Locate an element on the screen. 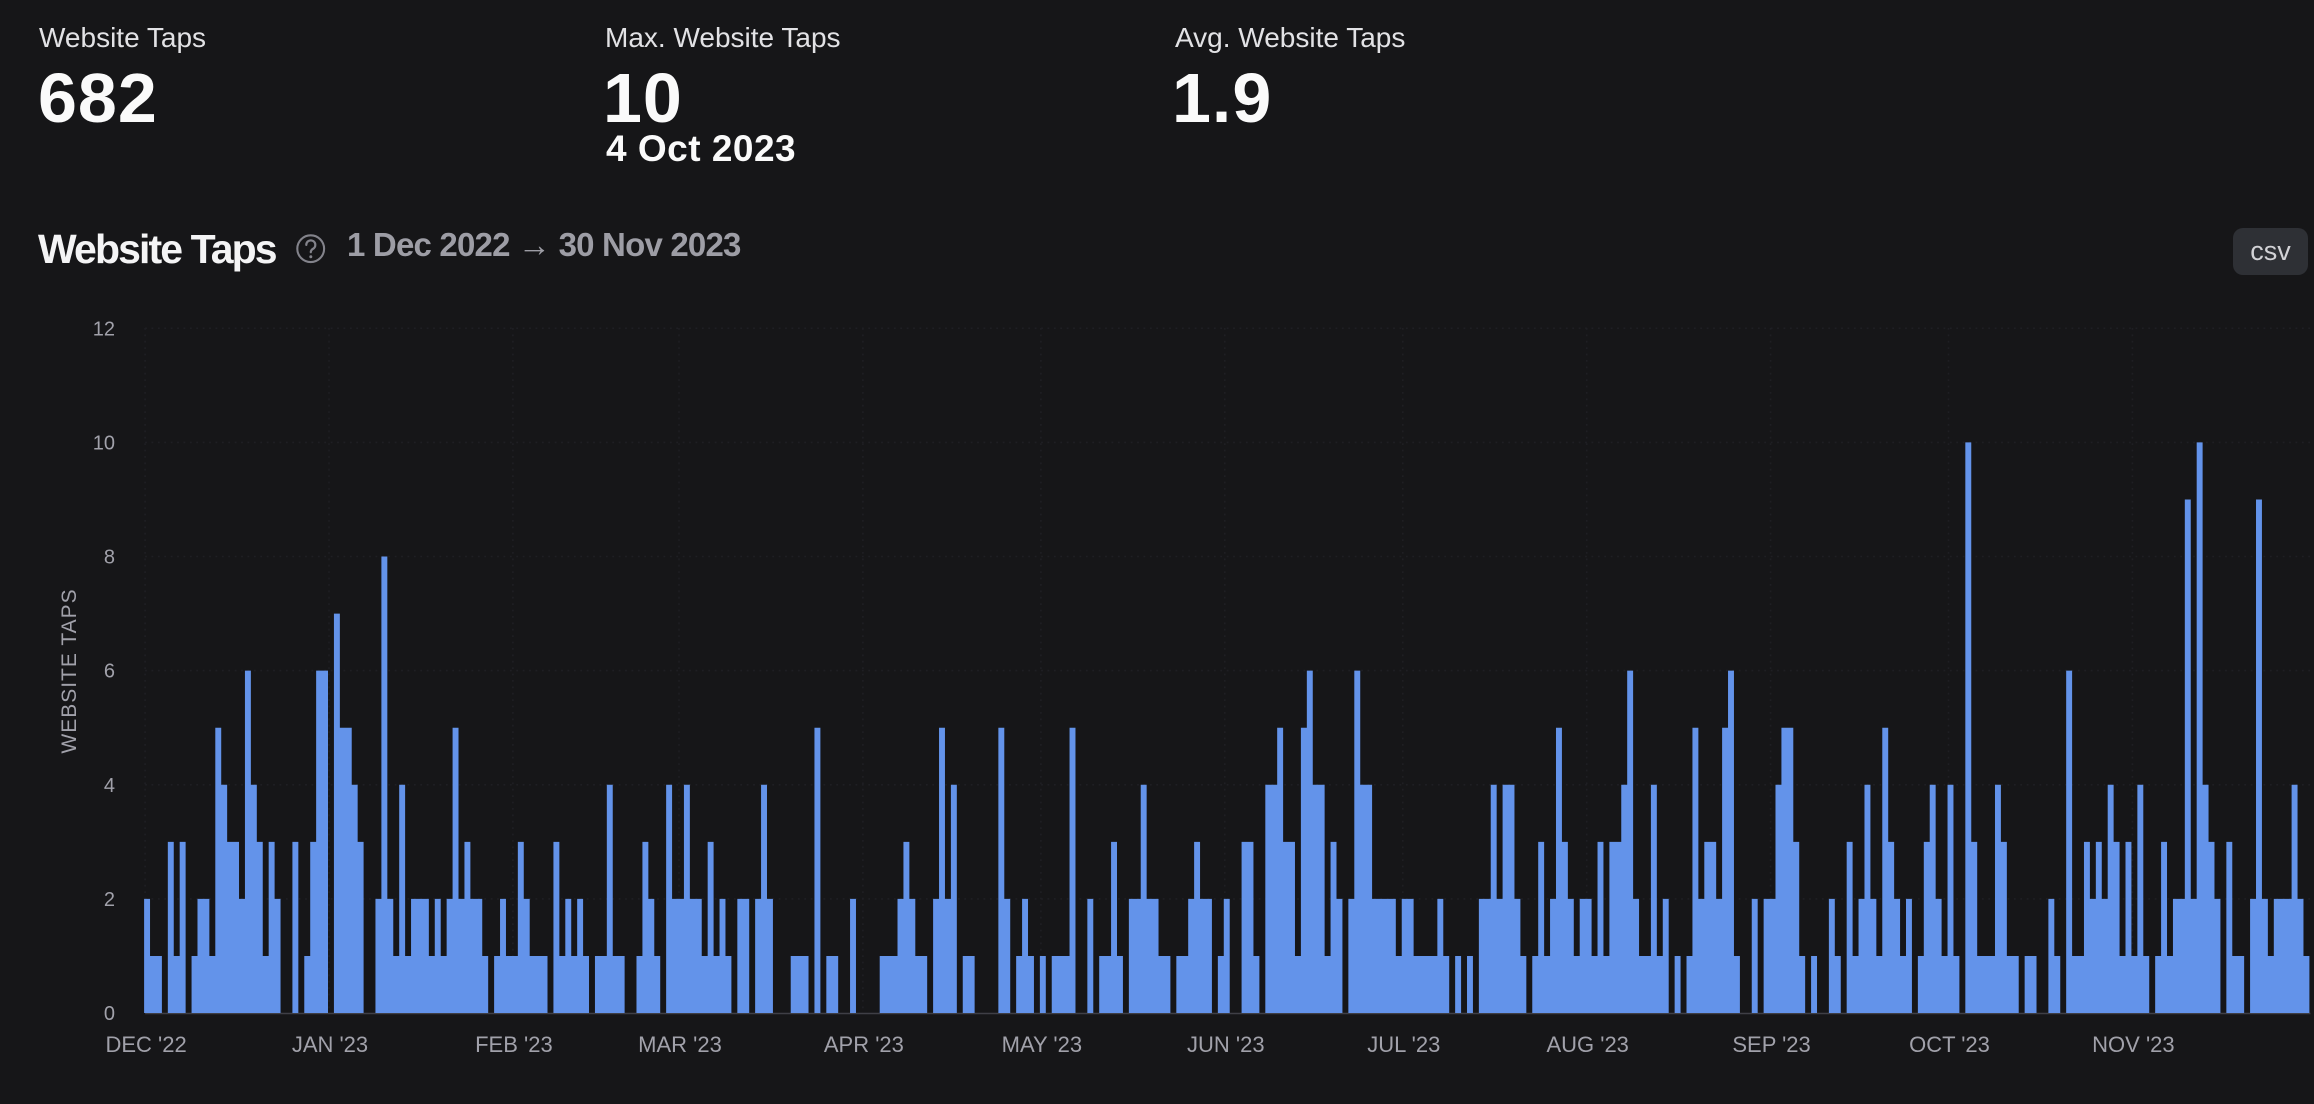 The image size is (2314, 1104). svg-text: 4 is located at coordinates (109, 786).